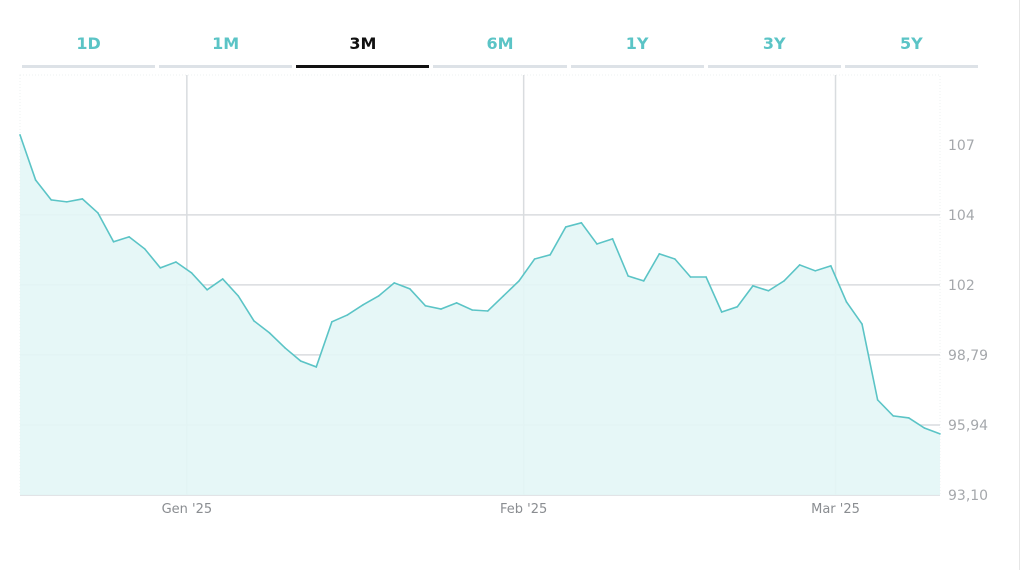  Describe the element at coordinates (961, 216) in the screenshot. I see `y-tick-label: 104` at that location.